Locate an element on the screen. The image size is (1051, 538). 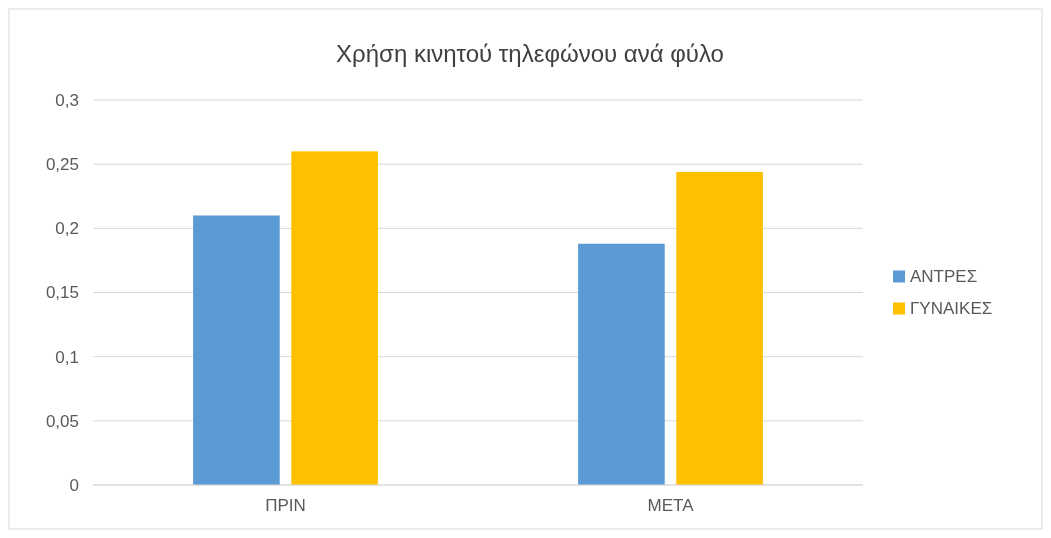
y-tick-label: 0,1 is located at coordinates (67, 357).